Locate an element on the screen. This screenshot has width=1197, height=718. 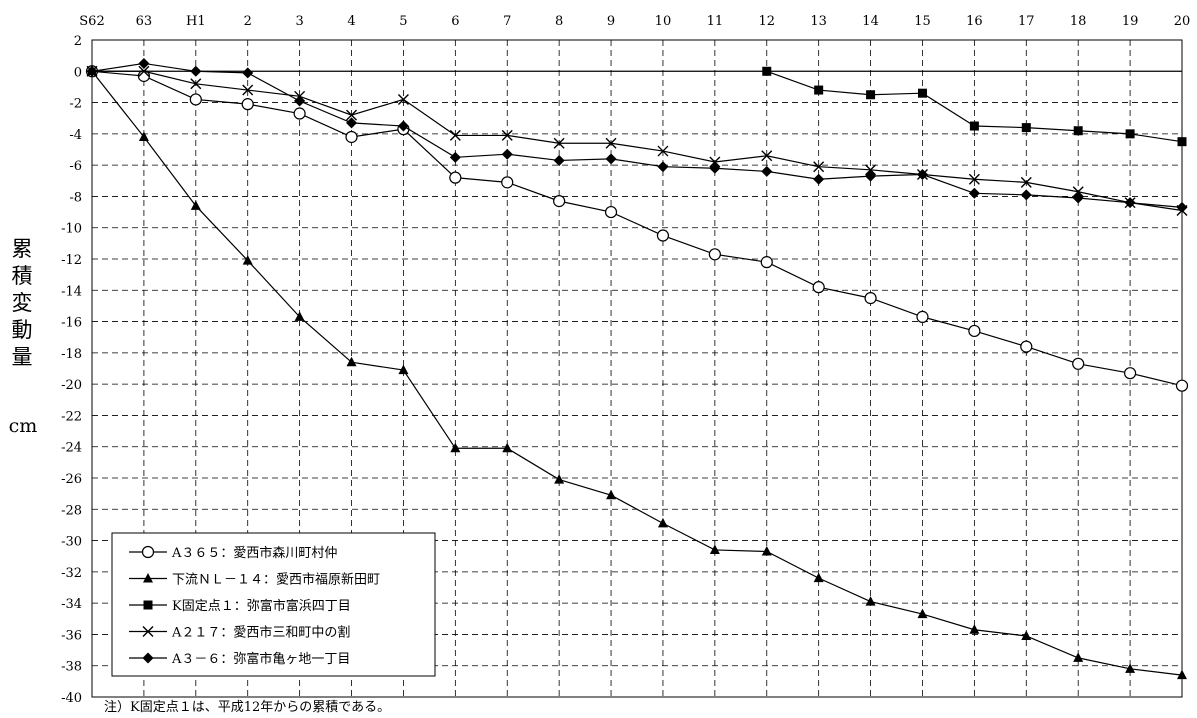
y-axis-unit: cm is located at coordinates (23, 426).